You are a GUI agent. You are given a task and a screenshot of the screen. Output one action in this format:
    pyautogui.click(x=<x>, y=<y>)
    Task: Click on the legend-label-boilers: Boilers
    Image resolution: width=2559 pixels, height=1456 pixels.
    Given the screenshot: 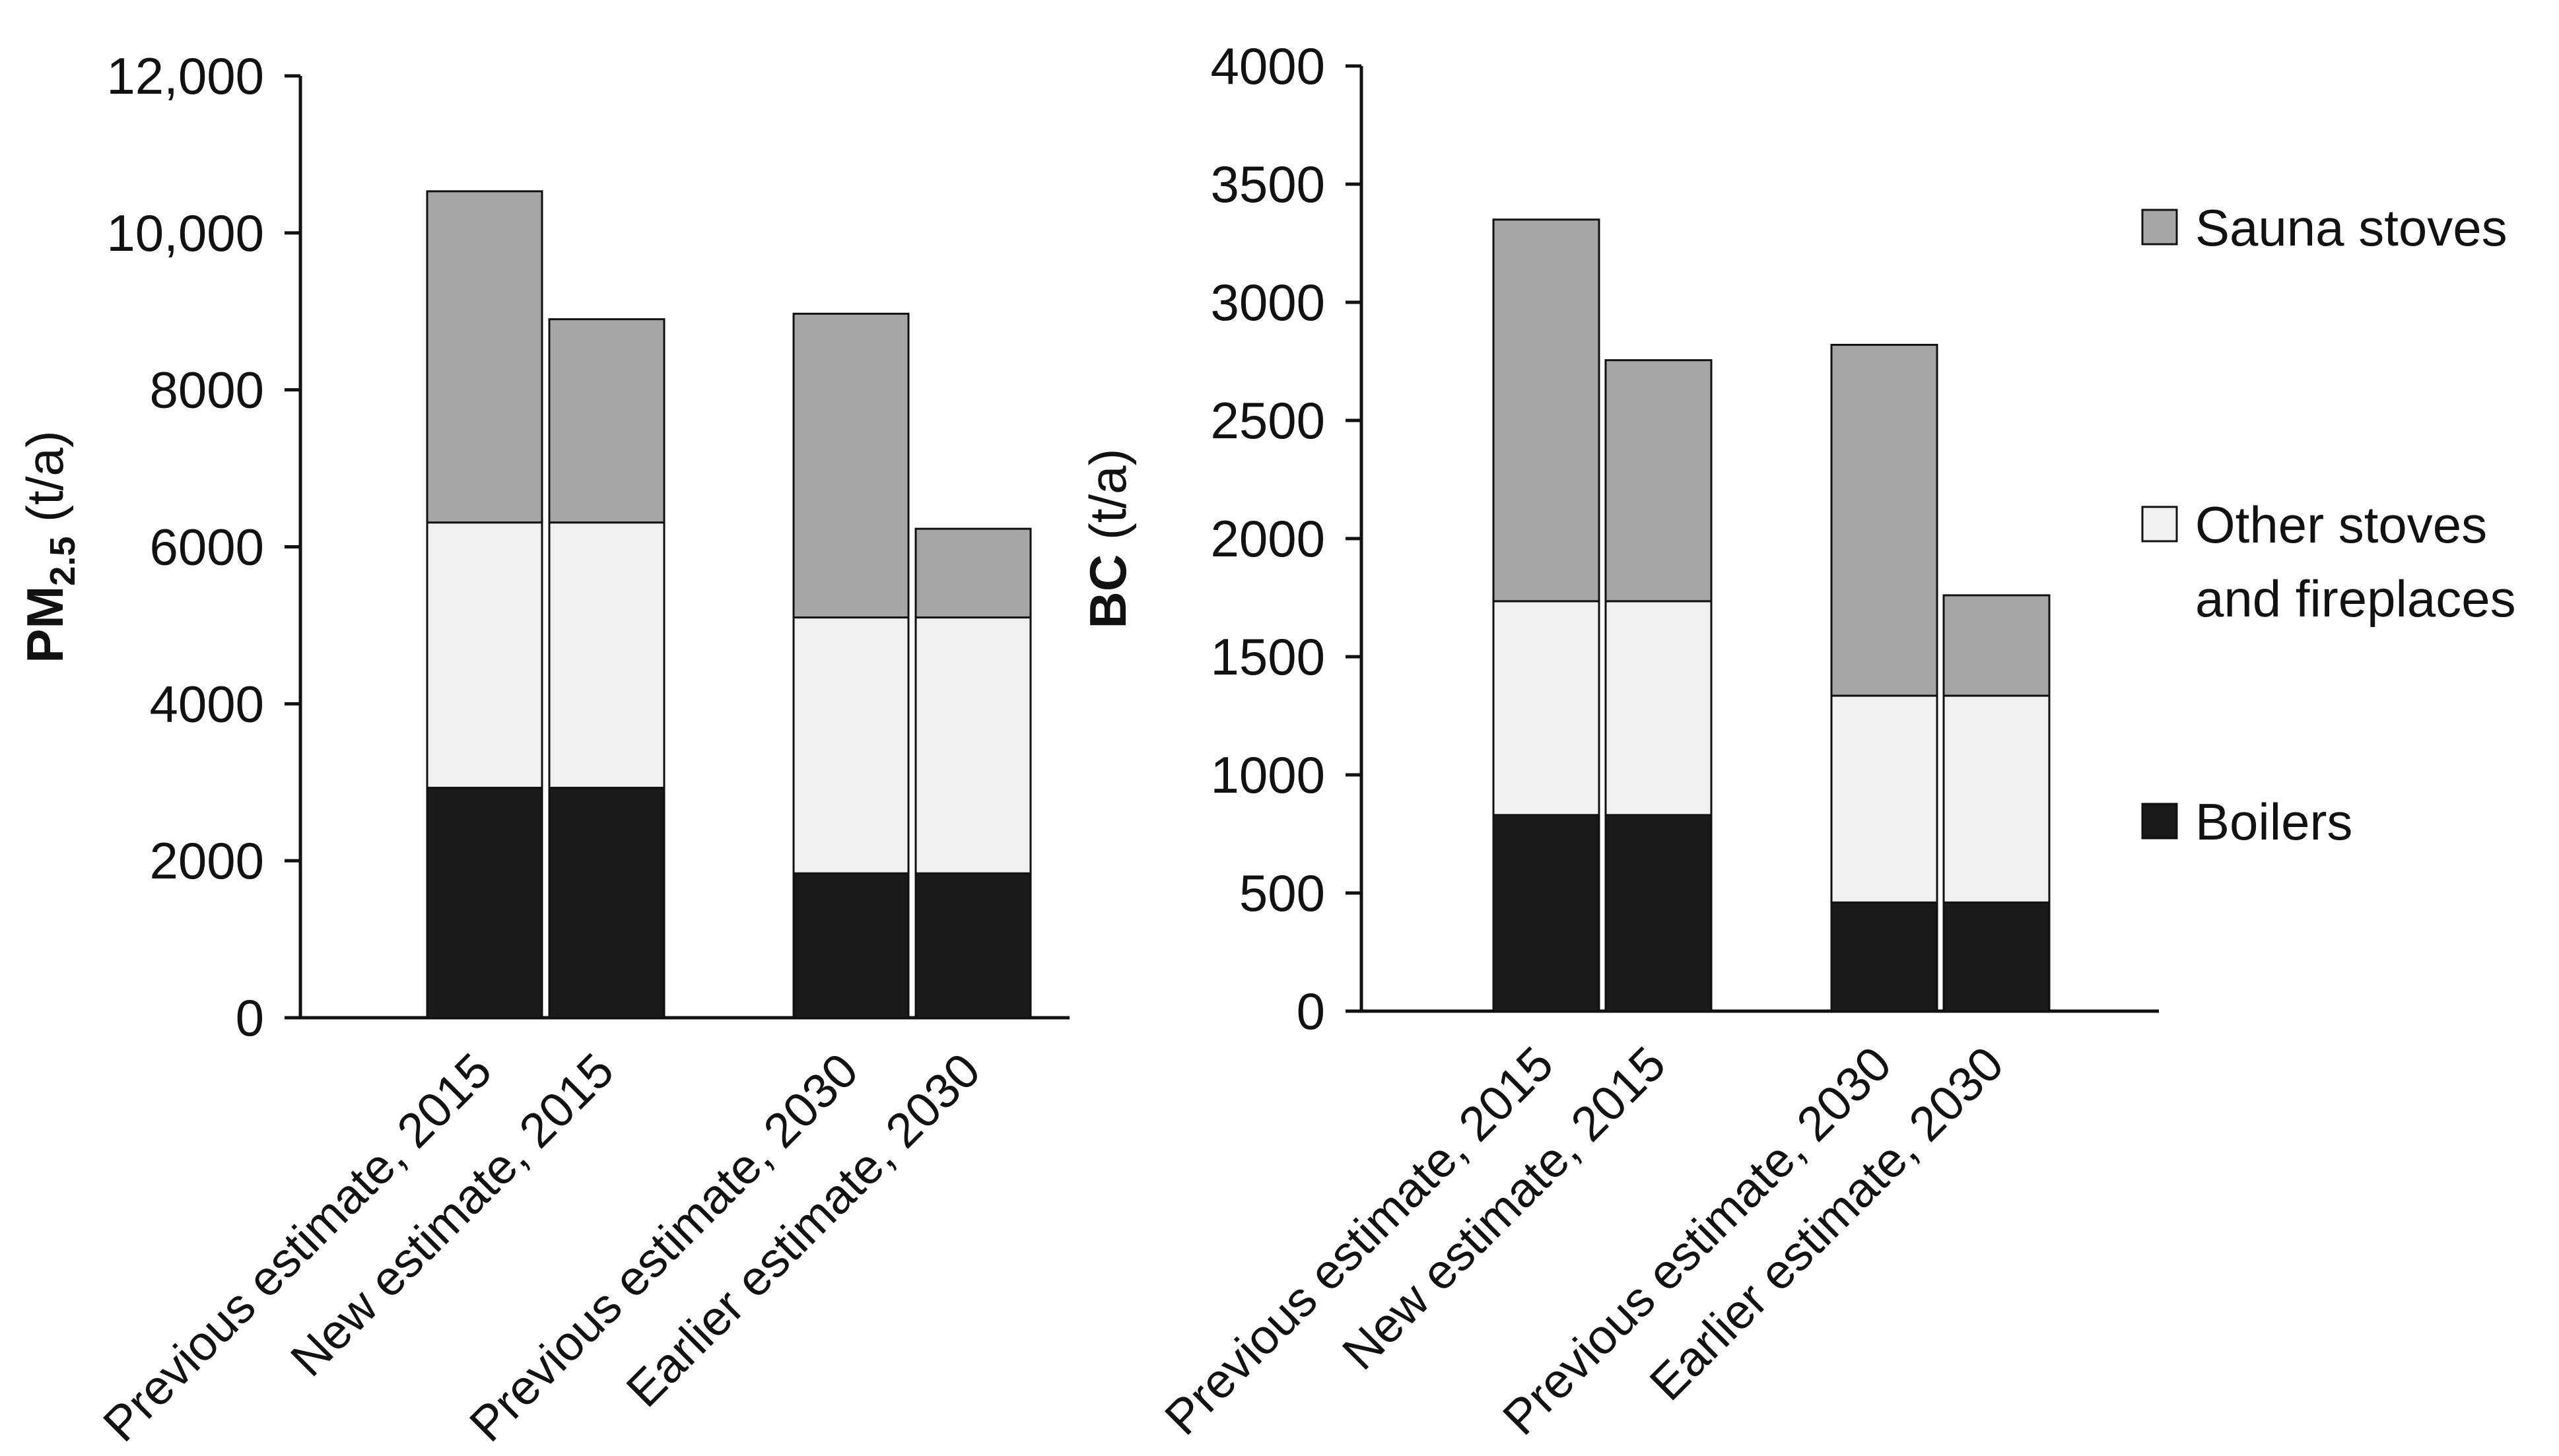 What is the action you would take?
    pyautogui.click(x=2273, y=822)
    